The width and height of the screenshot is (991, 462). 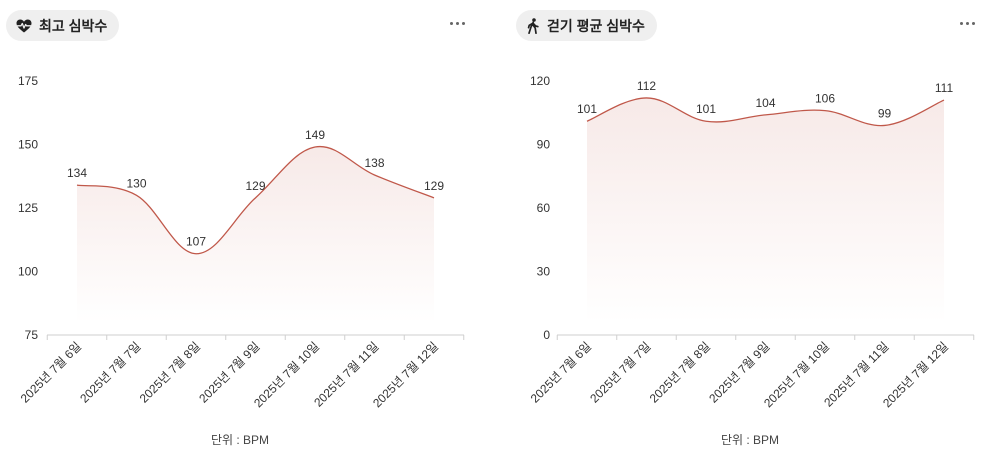 I want to click on y-tick-label: 75, so click(x=32, y=335).